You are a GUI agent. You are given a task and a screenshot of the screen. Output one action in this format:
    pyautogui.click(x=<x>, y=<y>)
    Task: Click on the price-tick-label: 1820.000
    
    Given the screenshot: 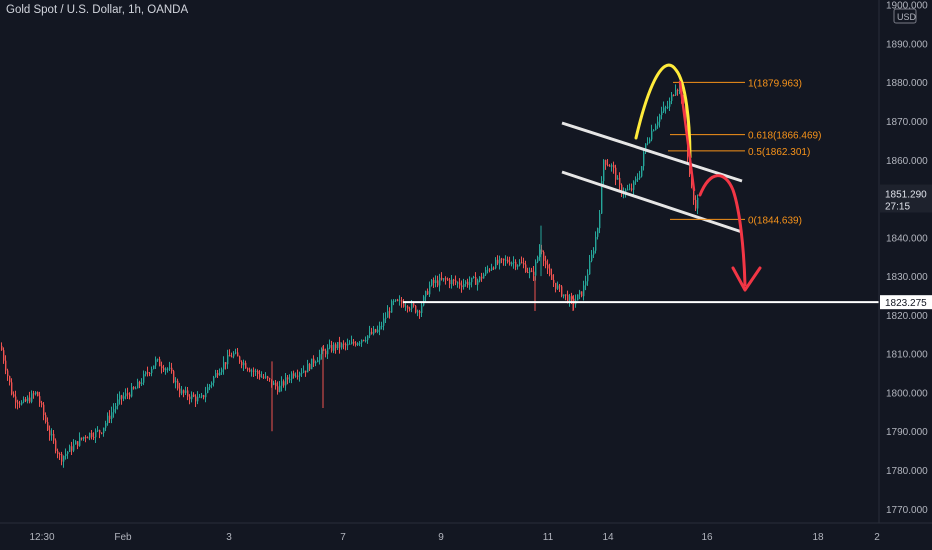 What is the action you would take?
    pyautogui.click(x=907, y=316)
    